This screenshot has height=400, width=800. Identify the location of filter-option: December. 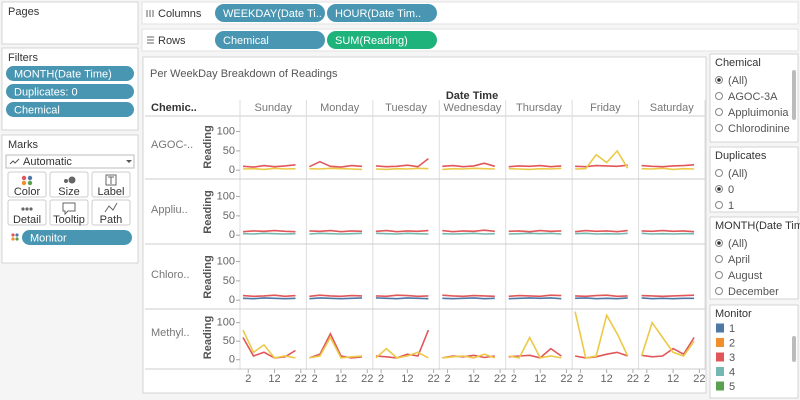
(753, 292).